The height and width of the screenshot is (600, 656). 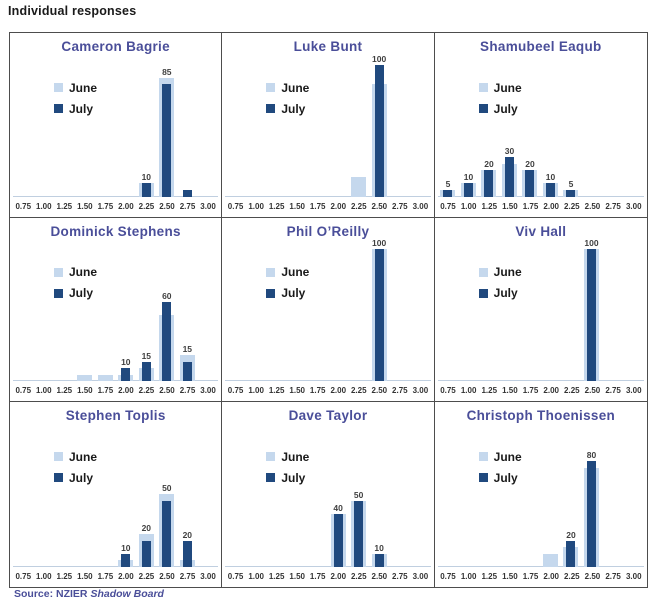 What do you see at coordinates (146, 355) in the screenshot?
I see `bar-value-label: 15` at bounding box center [146, 355].